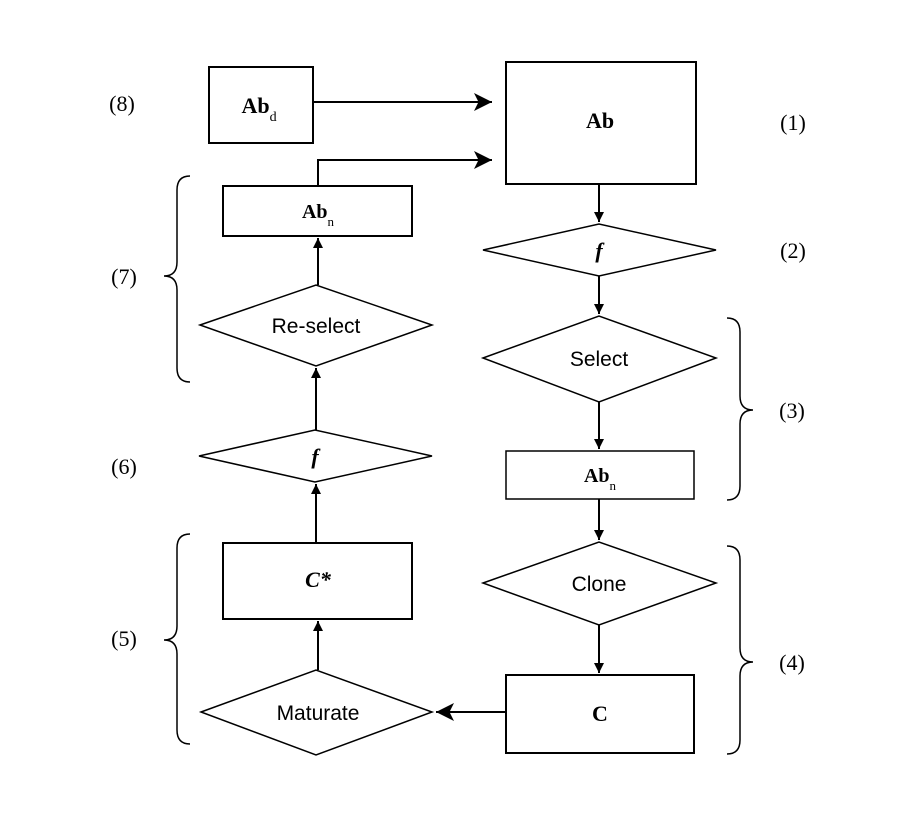 The width and height of the screenshot is (917, 834). I want to click on node-abn-left-label: Abn, so click(318, 215).